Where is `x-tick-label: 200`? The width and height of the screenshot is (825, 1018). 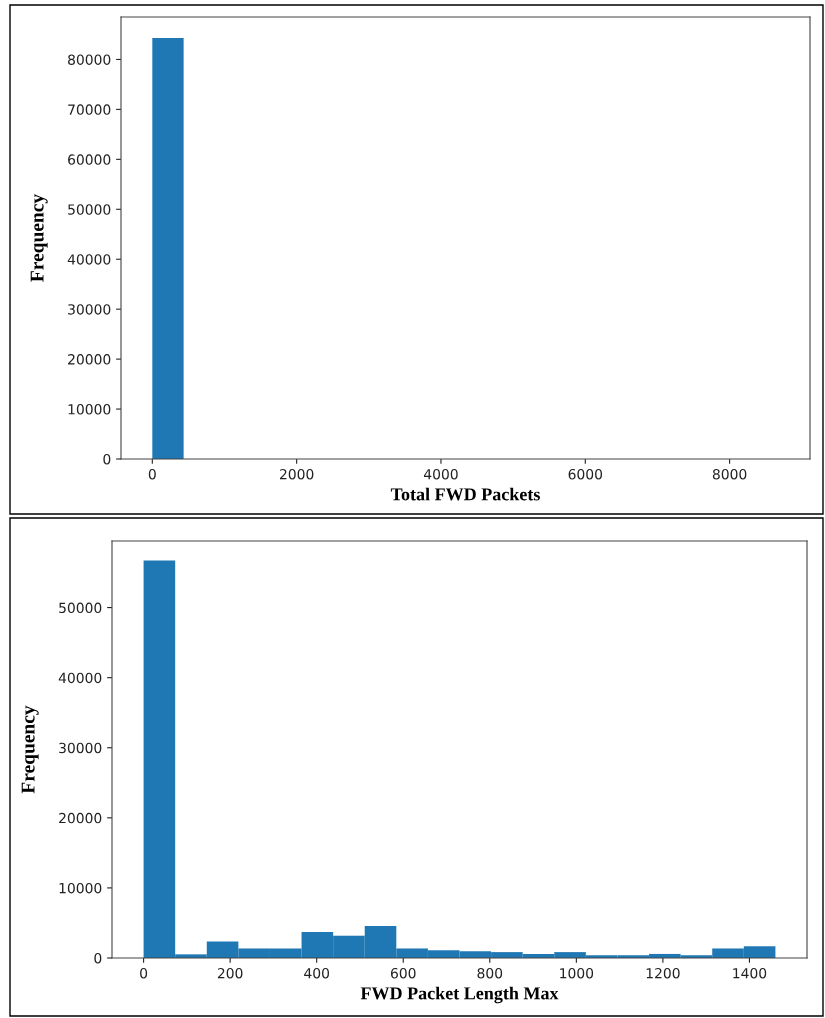
x-tick-label: 200 is located at coordinates (230, 973).